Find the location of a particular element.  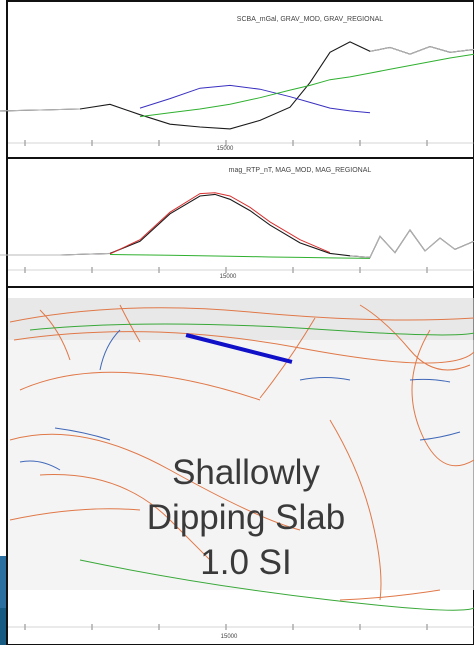

magnetic-series-lines is located at coordinates (237, 225).